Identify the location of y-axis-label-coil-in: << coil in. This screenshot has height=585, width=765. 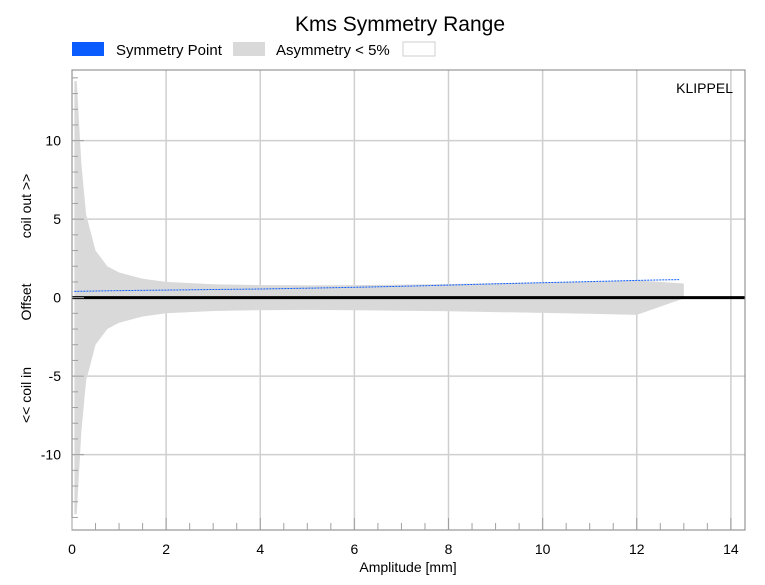
(26, 395).